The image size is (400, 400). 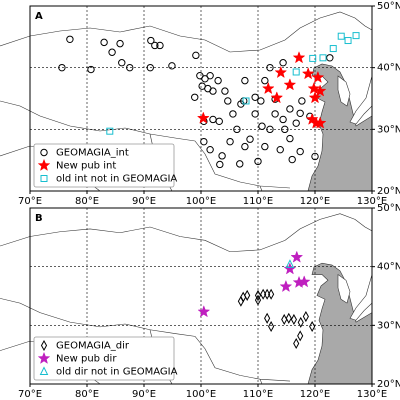 What do you see at coordinates (86, 166) in the screenshot?
I see `legend-label: New pub int` at bounding box center [86, 166].